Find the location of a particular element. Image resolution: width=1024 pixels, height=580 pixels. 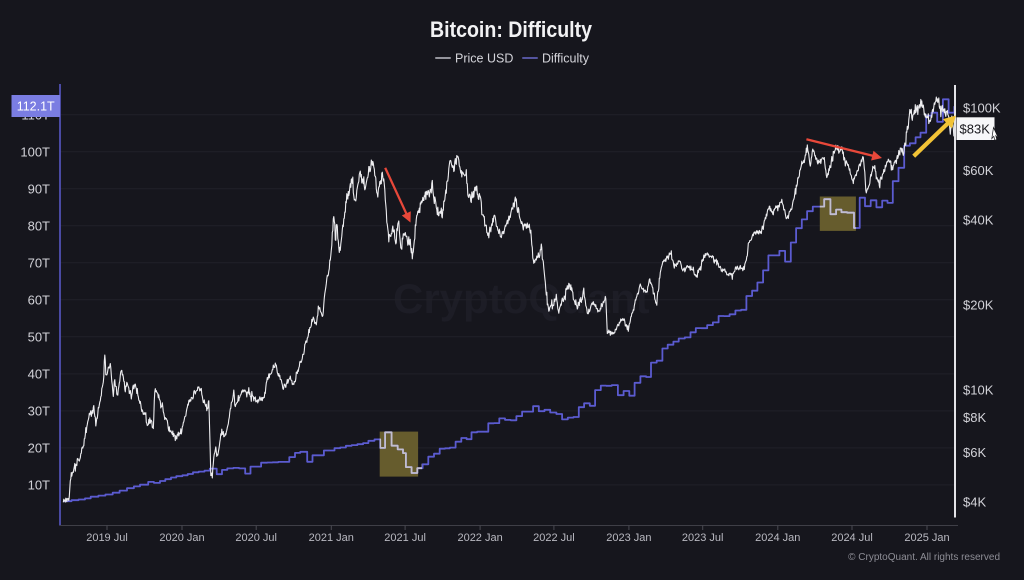

svg-text: 40T is located at coordinates (39, 373).